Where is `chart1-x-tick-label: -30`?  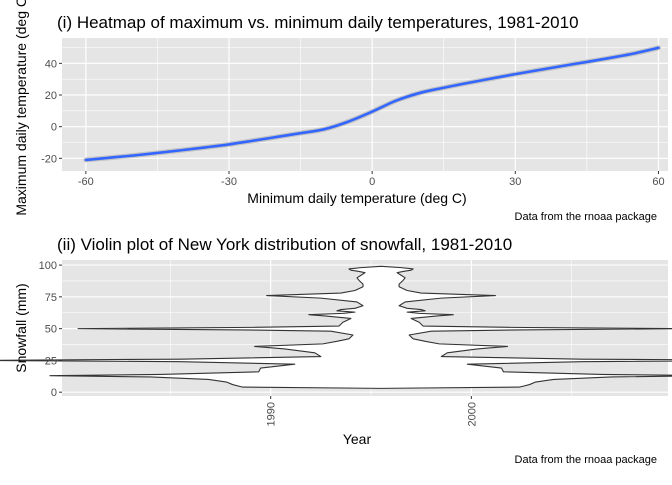 chart1-x-tick-label: -30 is located at coordinates (229, 182).